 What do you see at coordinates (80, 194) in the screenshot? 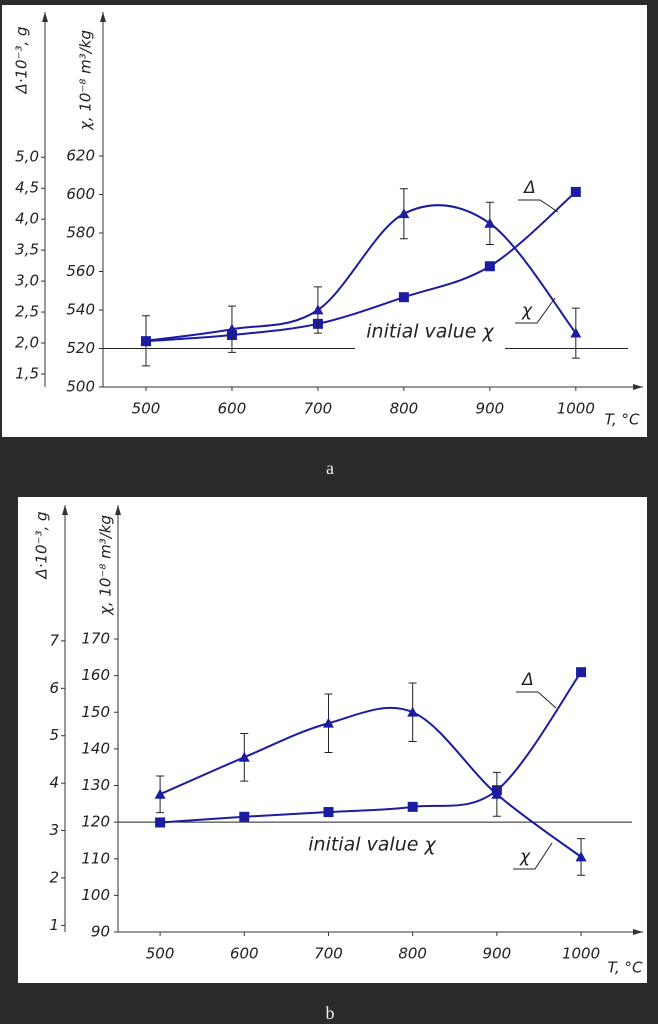
I see `y-tick-label: 600` at bounding box center [80, 194].